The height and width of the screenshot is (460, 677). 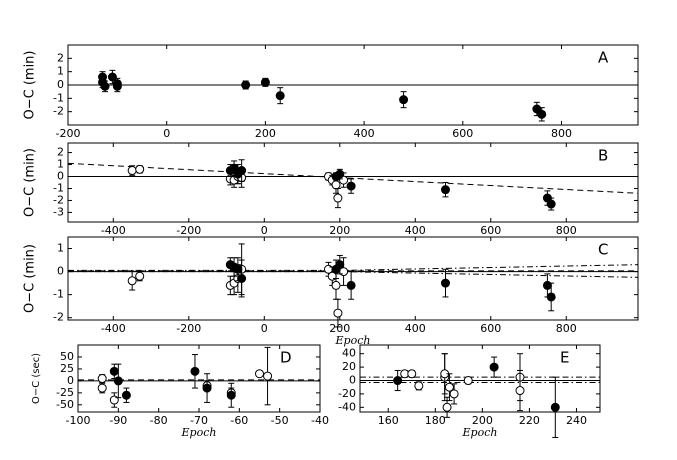 I want to click on y-tick-label: -40, so click(x=347, y=406).